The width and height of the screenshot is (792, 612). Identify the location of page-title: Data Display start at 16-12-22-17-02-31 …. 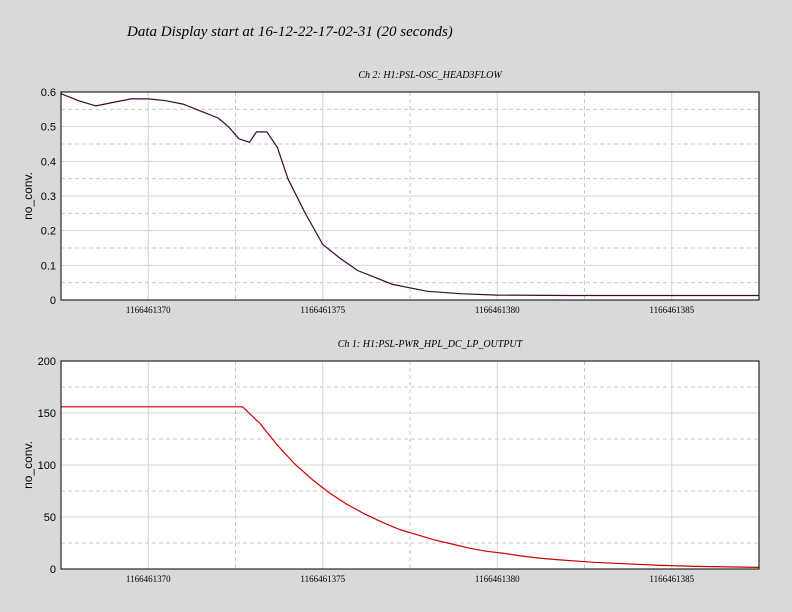
(290, 32).